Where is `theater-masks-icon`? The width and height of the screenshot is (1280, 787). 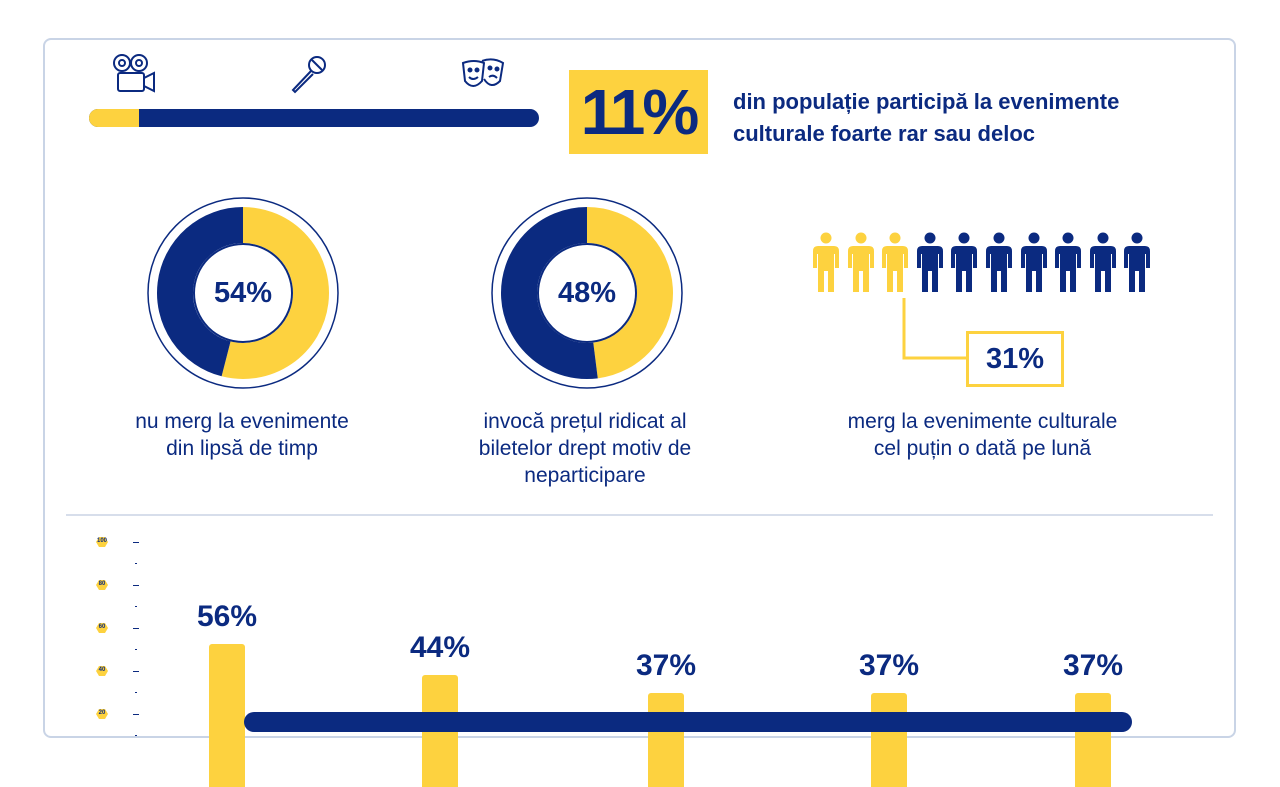
theater-masks-icon is located at coordinates (483, 75).